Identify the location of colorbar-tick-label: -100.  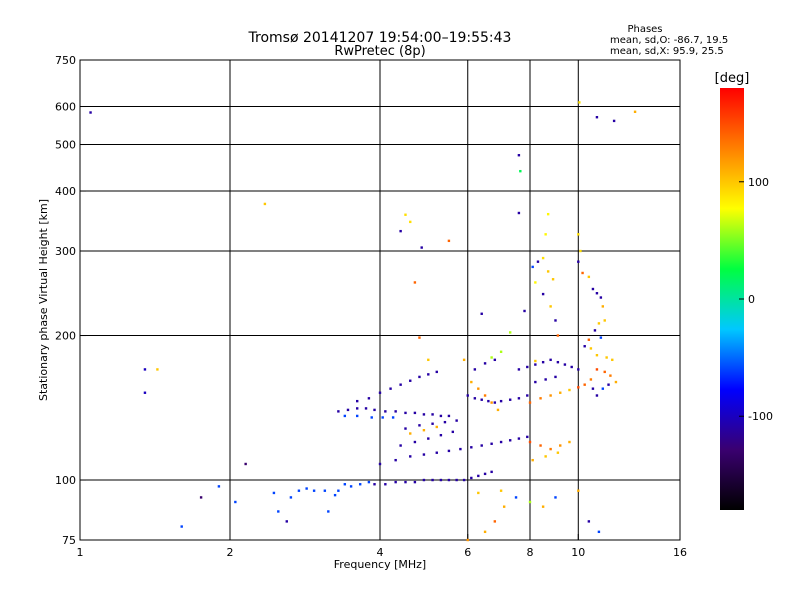
(760, 416).